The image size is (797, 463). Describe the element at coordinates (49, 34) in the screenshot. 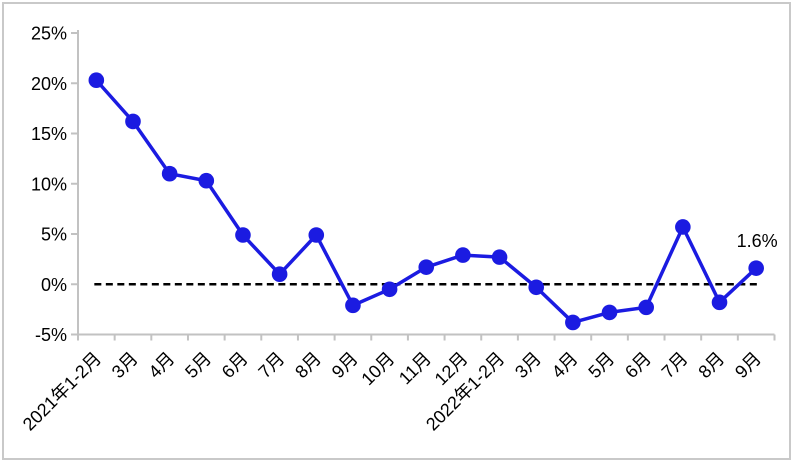

I see `y-tick-label: 25%` at that location.